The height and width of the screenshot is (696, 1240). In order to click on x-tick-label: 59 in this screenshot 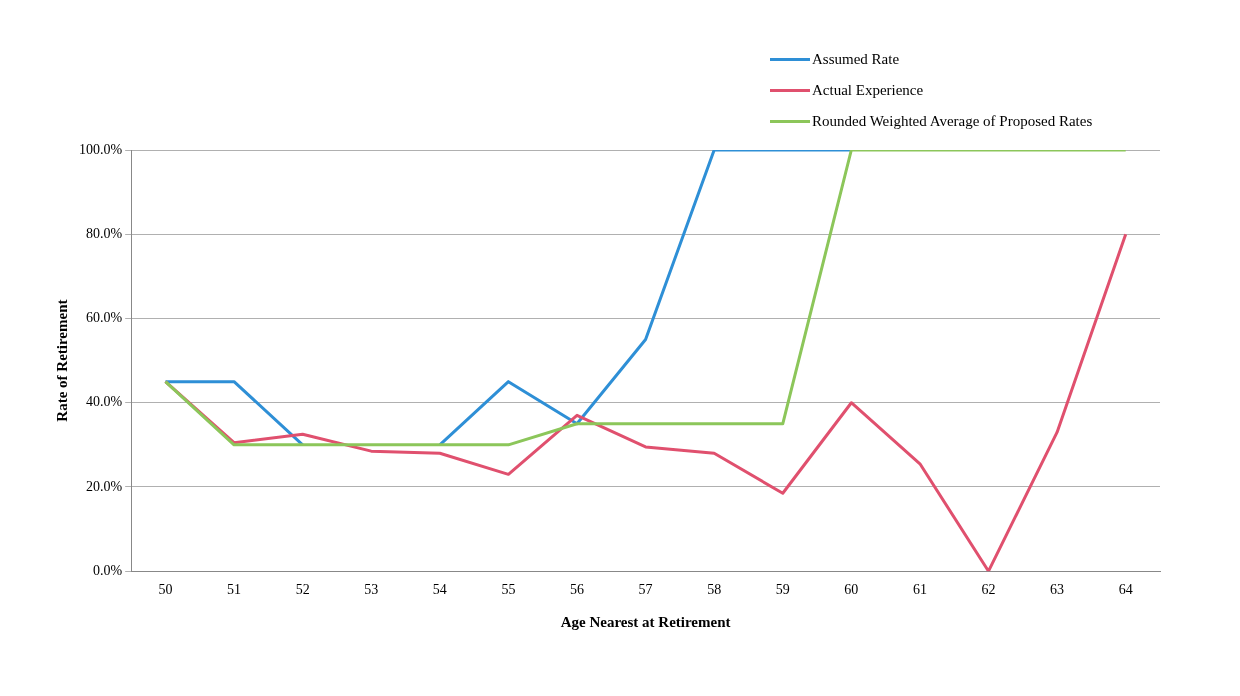, I will do `click(782, 590)`.